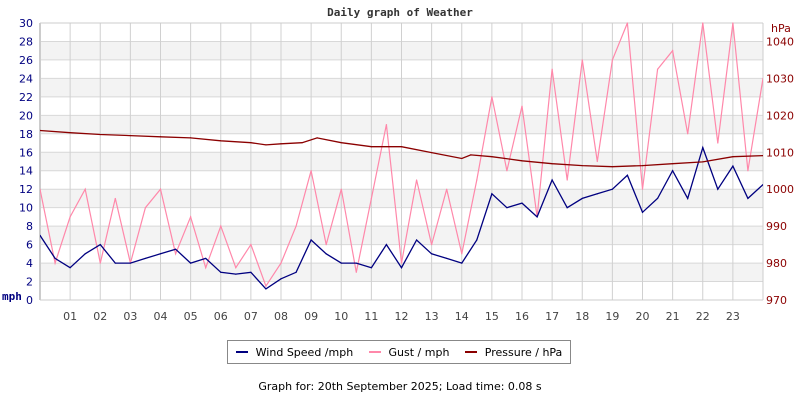 This screenshot has width=800, height=400. Describe the element at coordinates (26, 134) in the screenshot. I see `left-tick-label: 18` at that location.